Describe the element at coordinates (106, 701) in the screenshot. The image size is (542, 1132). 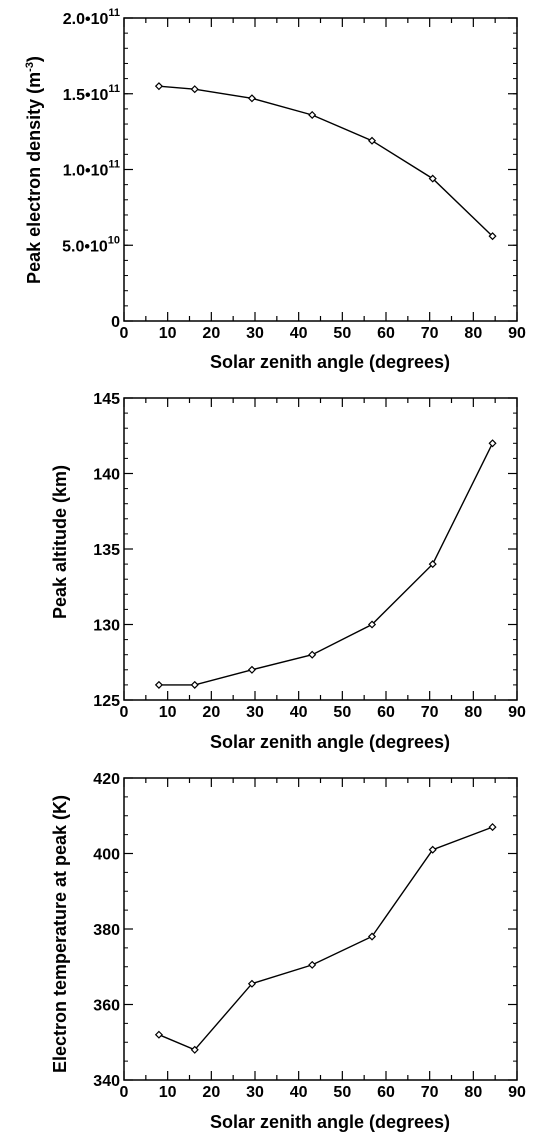
I see `y-tick-label: 125` at that location.